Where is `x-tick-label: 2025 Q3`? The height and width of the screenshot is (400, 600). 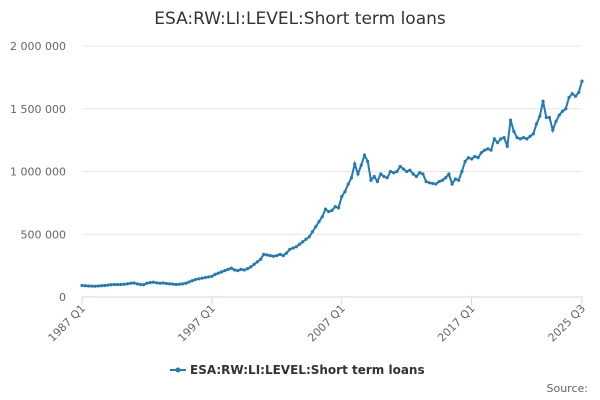
x-tick-label: 2025 Q3 is located at coordinates (567, 323).